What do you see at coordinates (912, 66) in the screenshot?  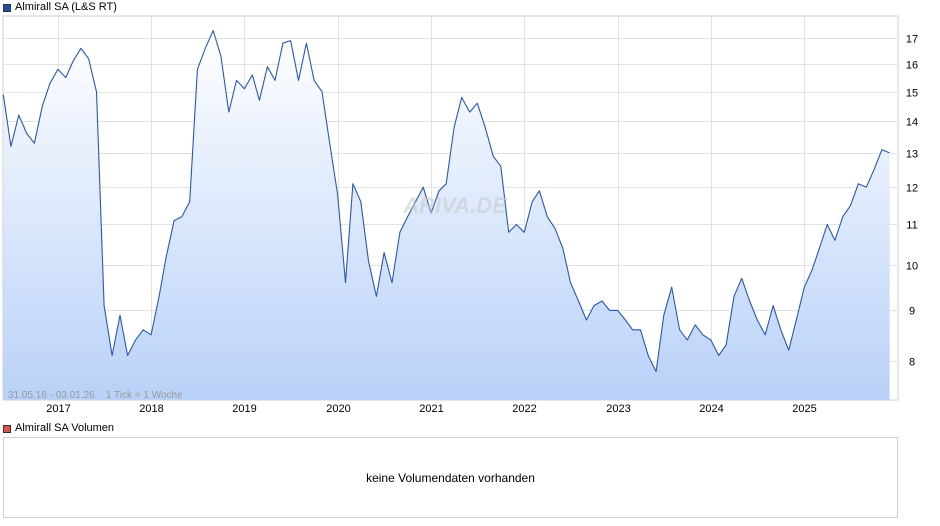 I see `y-tick-label: 16` at bounding box center [912, 66].